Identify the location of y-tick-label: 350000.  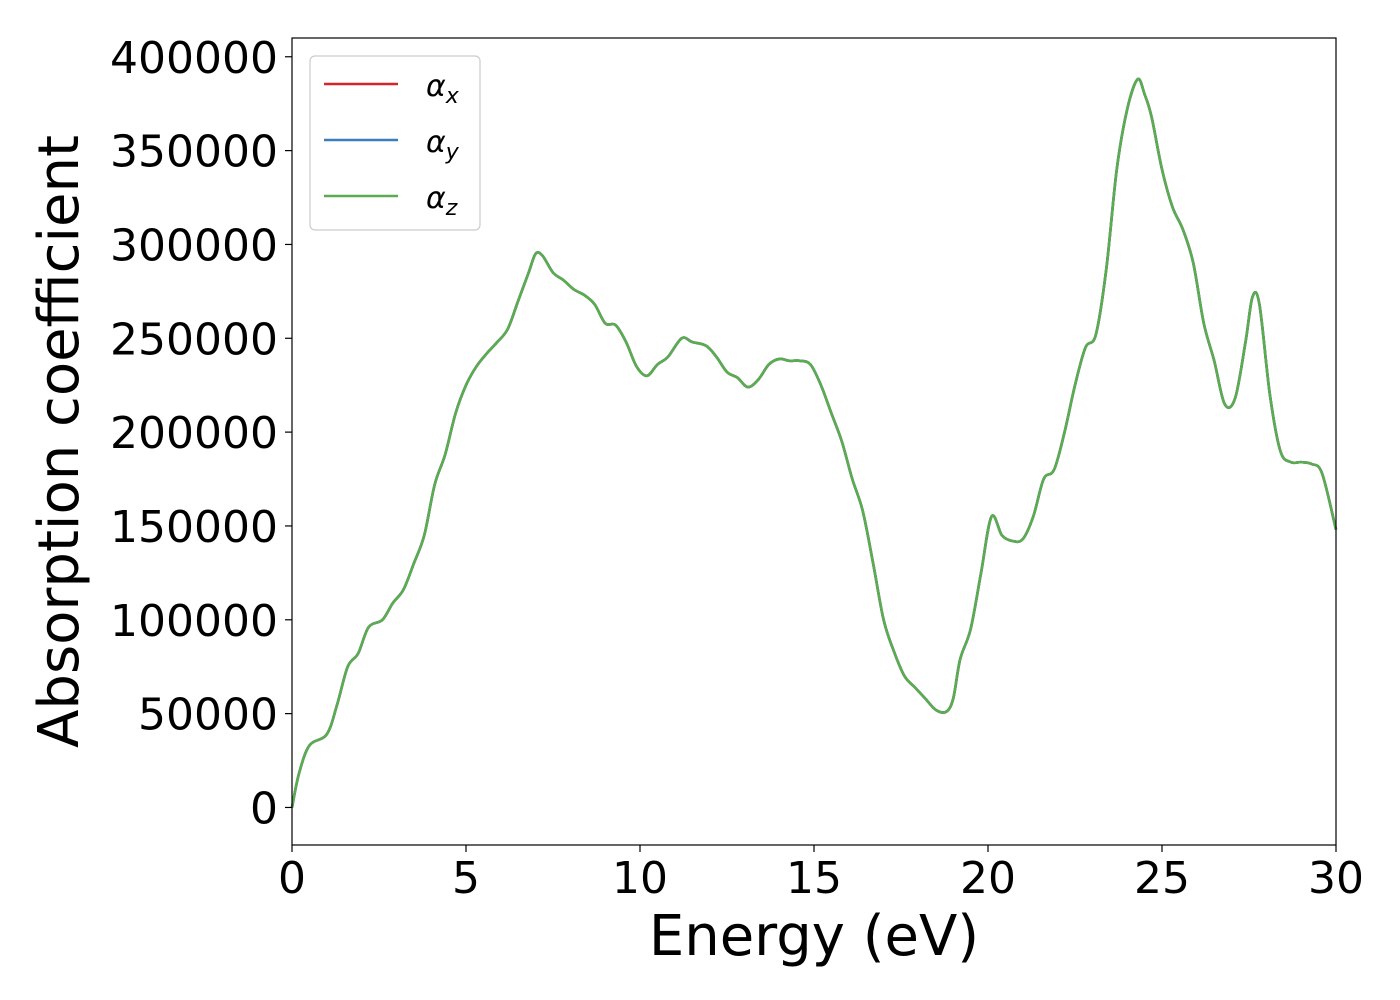
(194, 152).